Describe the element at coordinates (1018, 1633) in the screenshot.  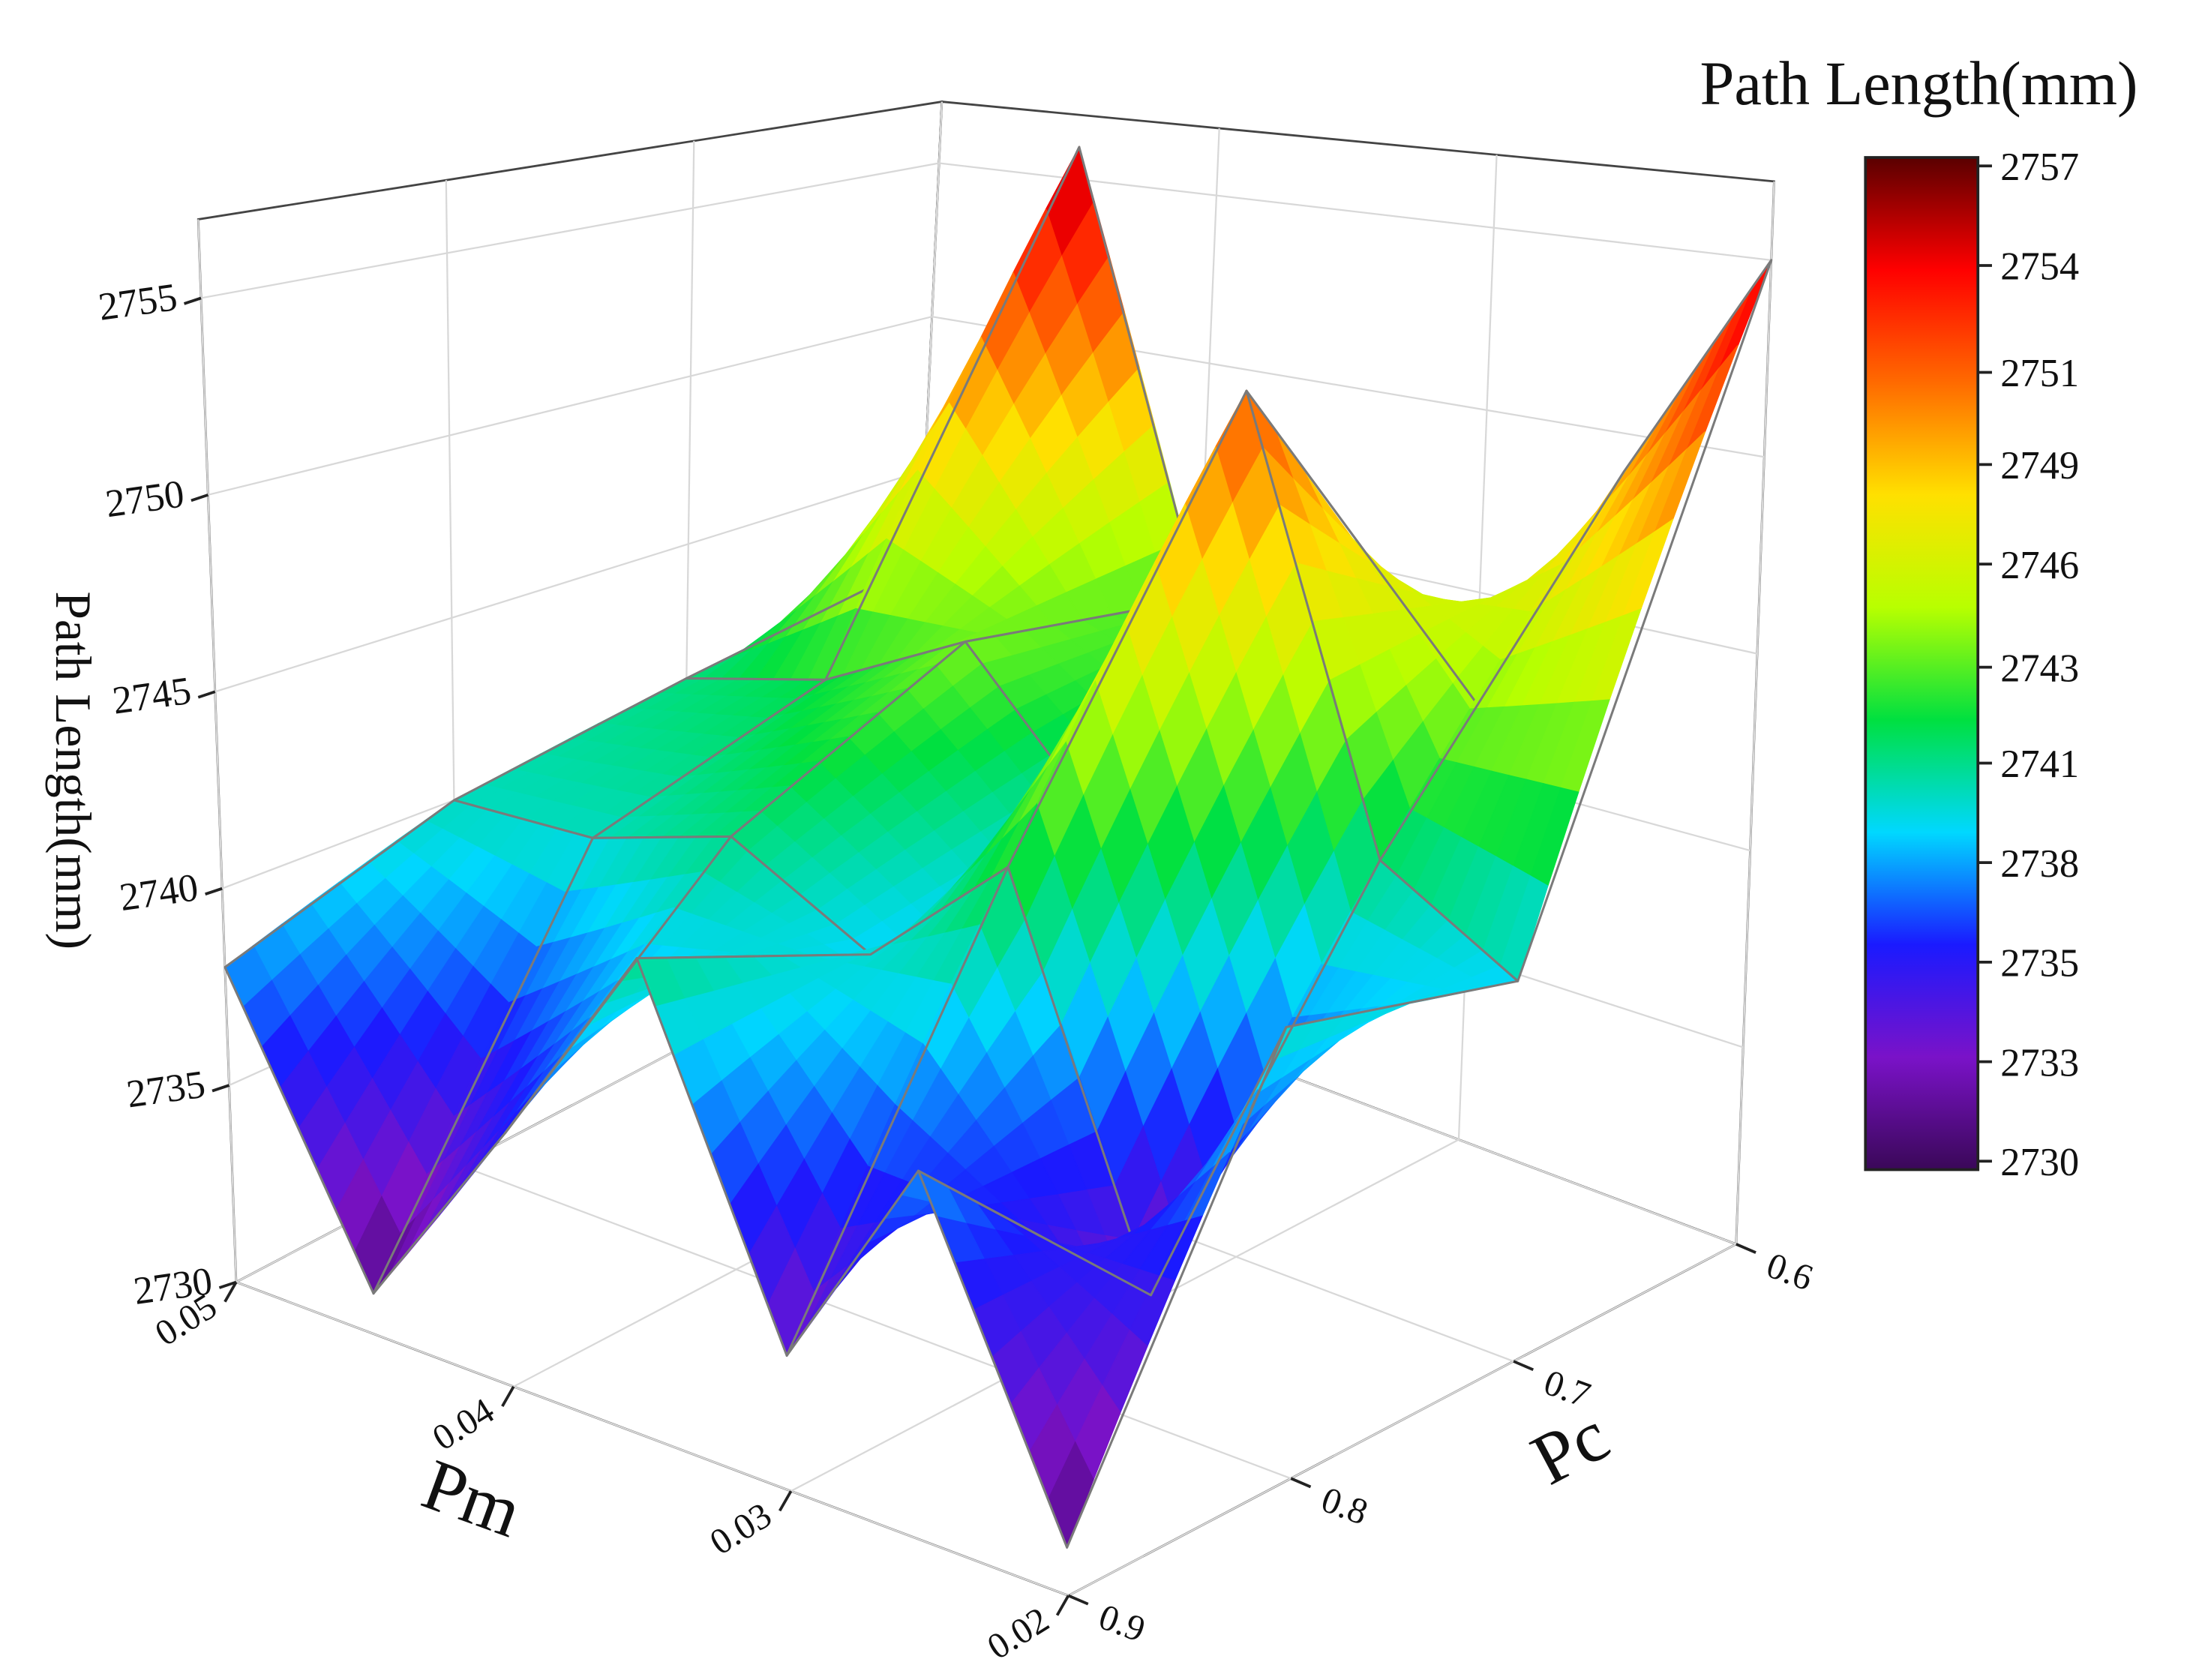
I see `x-tick-label: 0.02` at that location.